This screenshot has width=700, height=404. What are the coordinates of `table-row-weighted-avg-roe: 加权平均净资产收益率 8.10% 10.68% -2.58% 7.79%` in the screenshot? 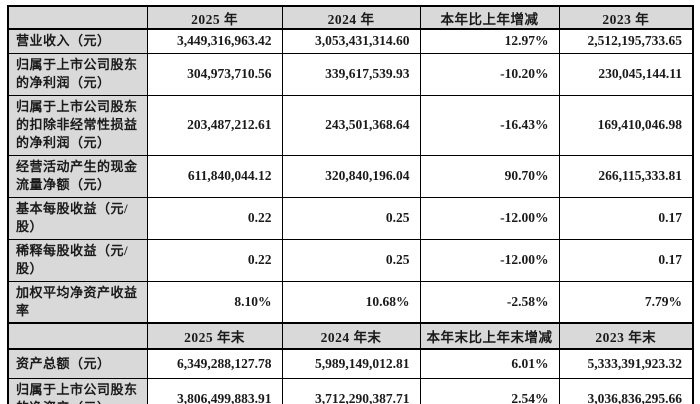 It's located at (350, 302).